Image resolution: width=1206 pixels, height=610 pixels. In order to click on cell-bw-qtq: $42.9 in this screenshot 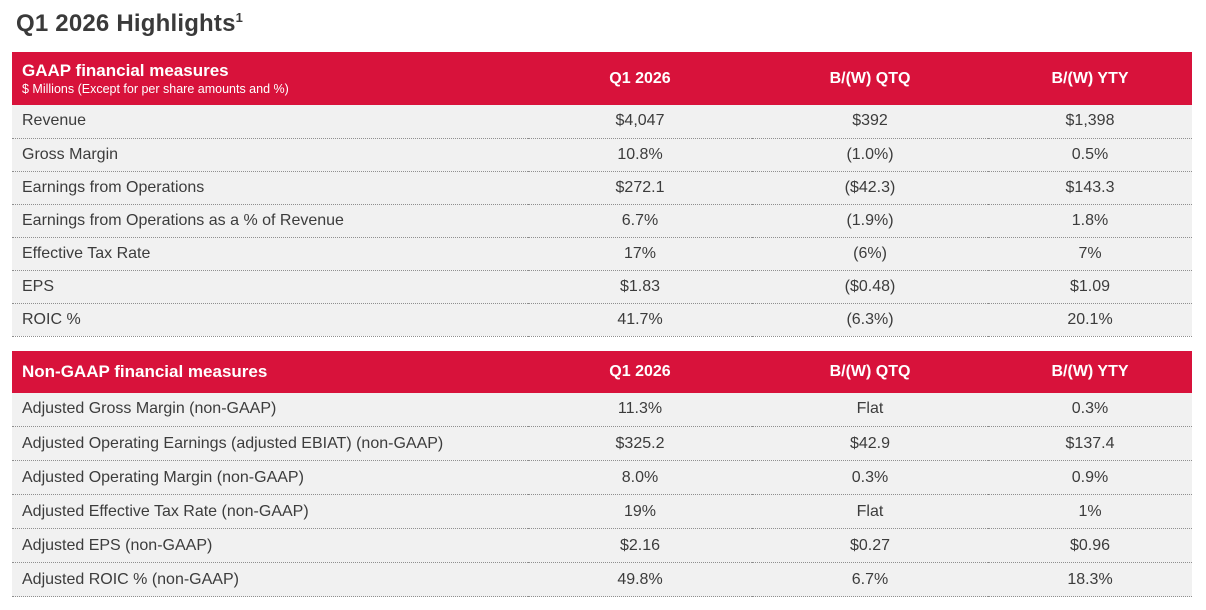, I will do `click(870, 443)`.